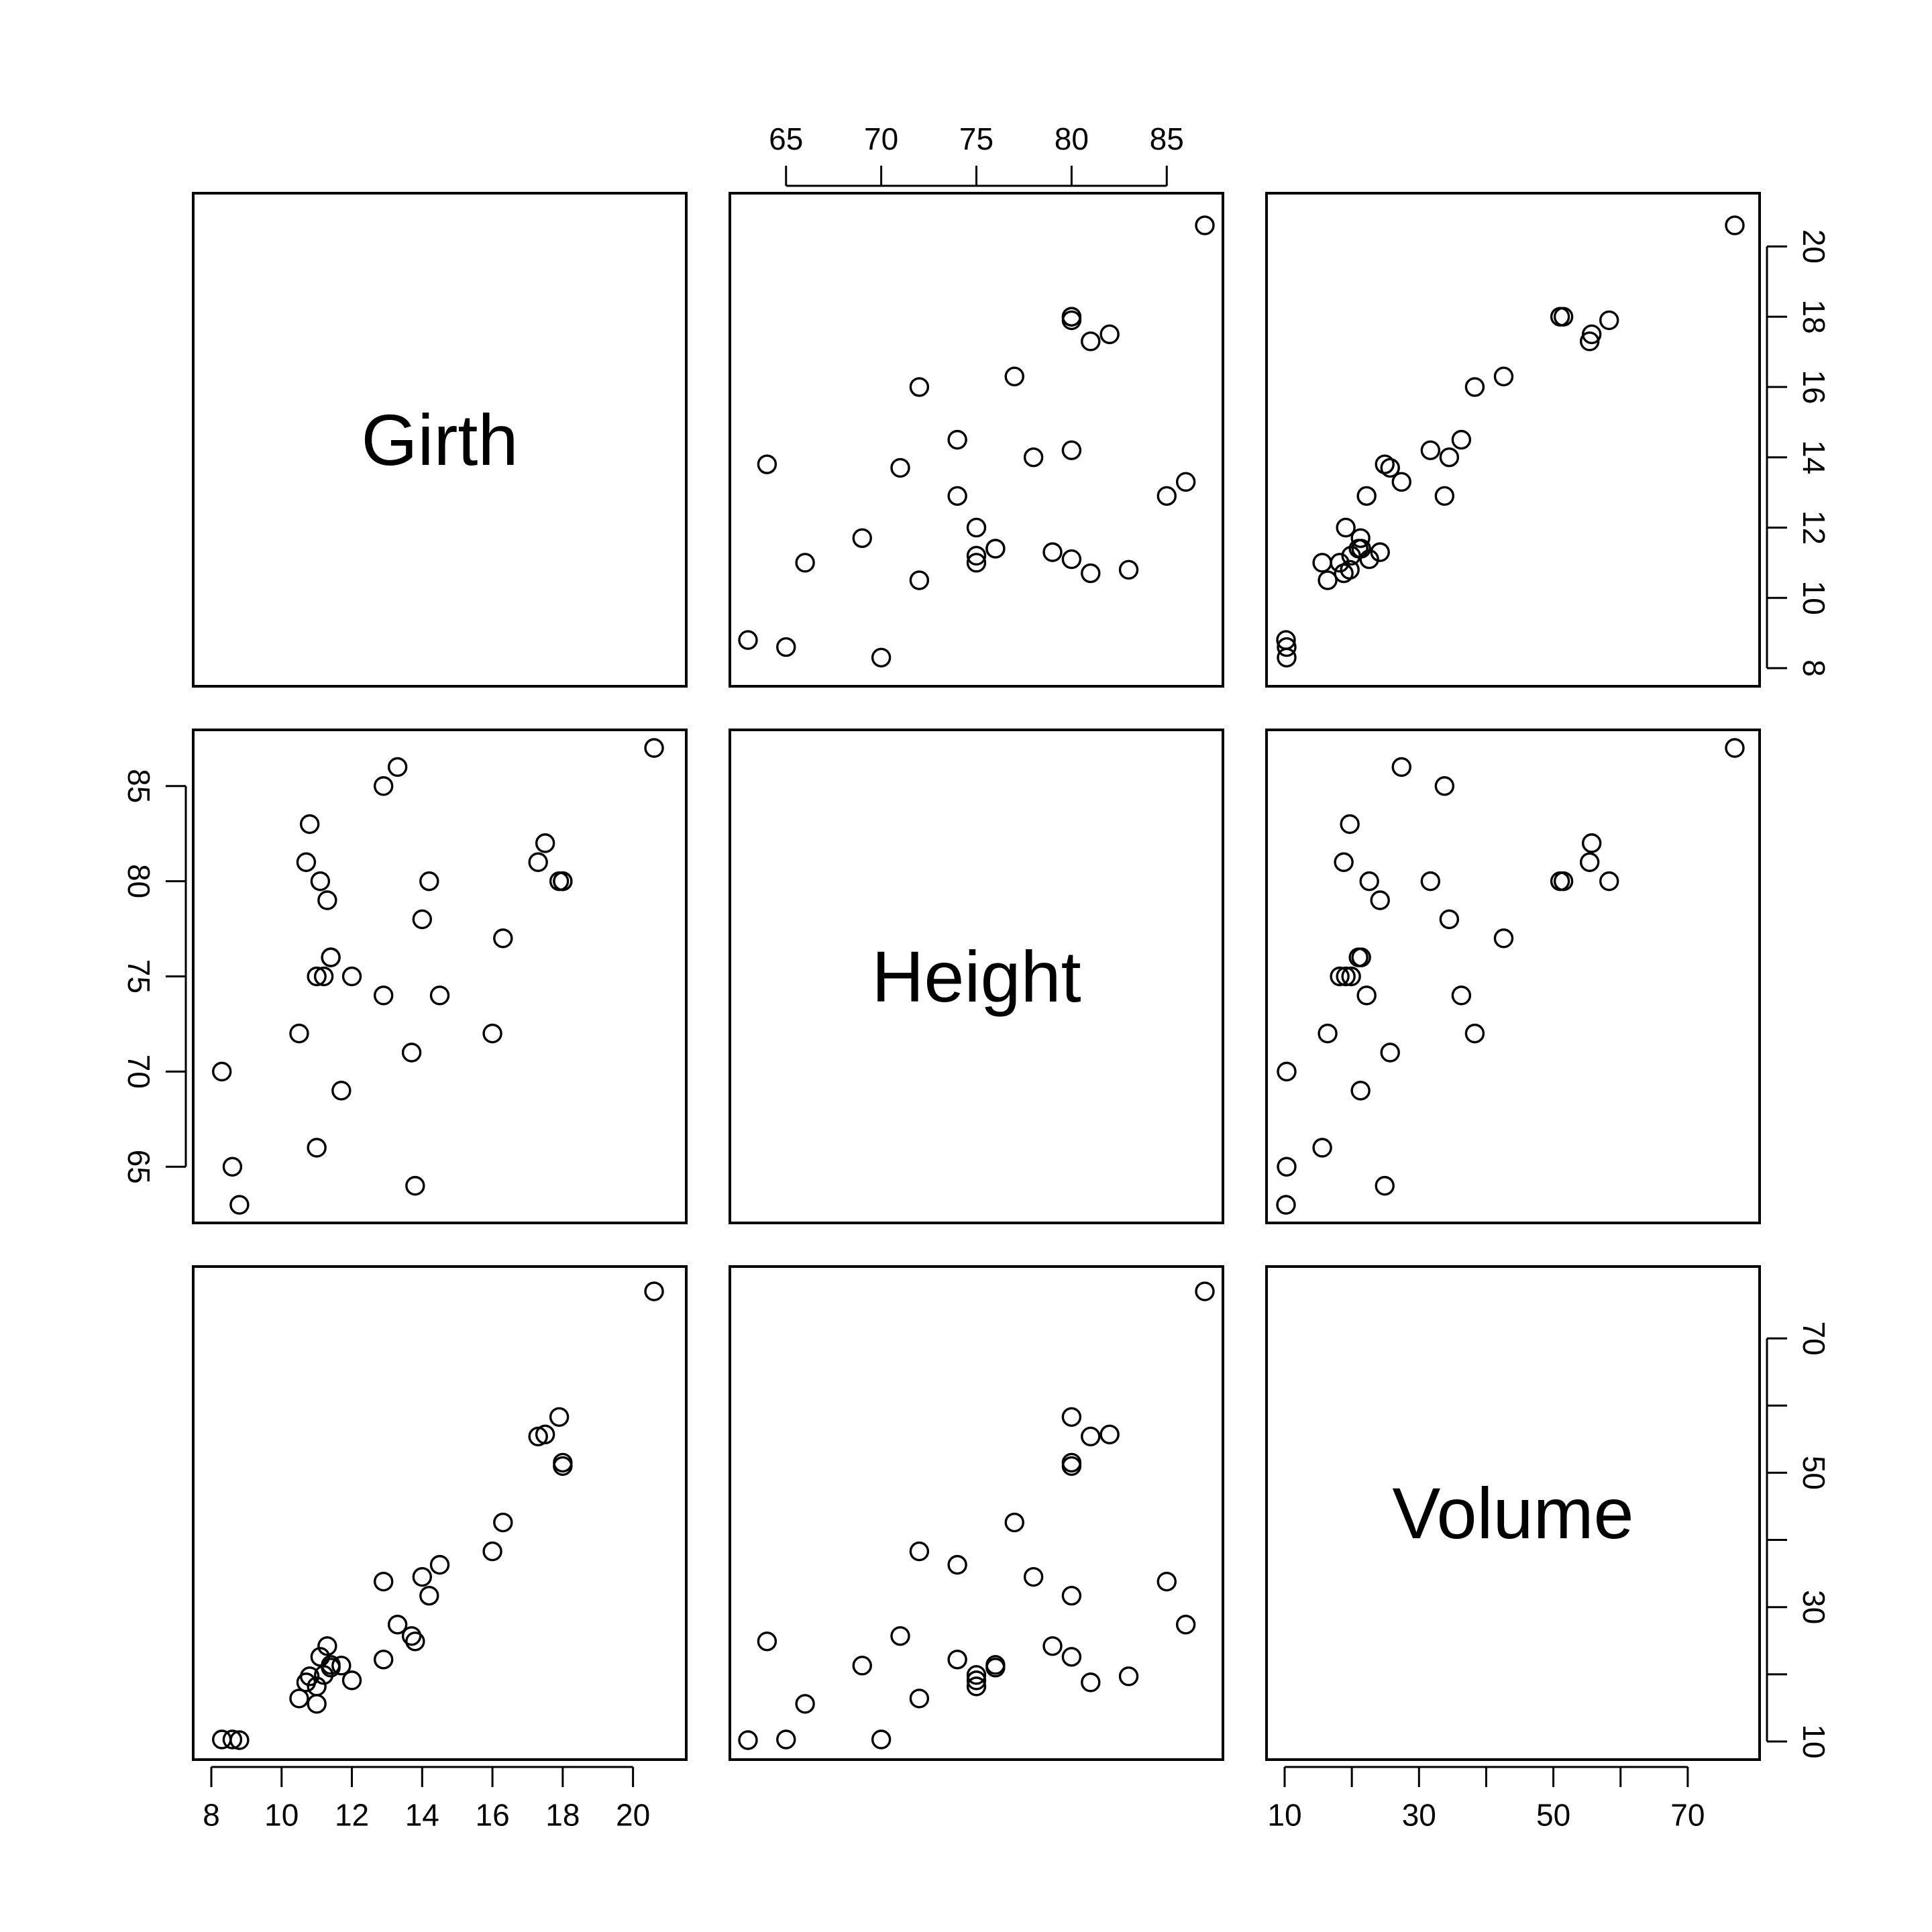 This screenshot has height=1932, width=1932. I want to click on top-tick-label-height-80: 80, so click(1072, 138).